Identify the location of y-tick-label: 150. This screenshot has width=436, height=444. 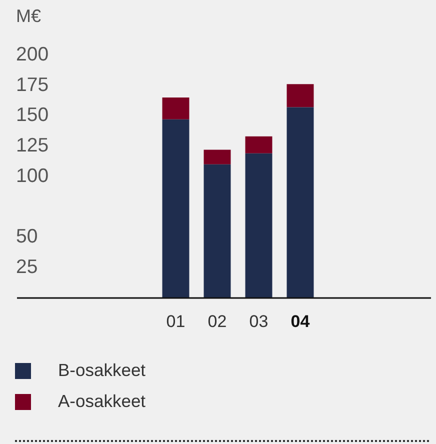
(32, 115).